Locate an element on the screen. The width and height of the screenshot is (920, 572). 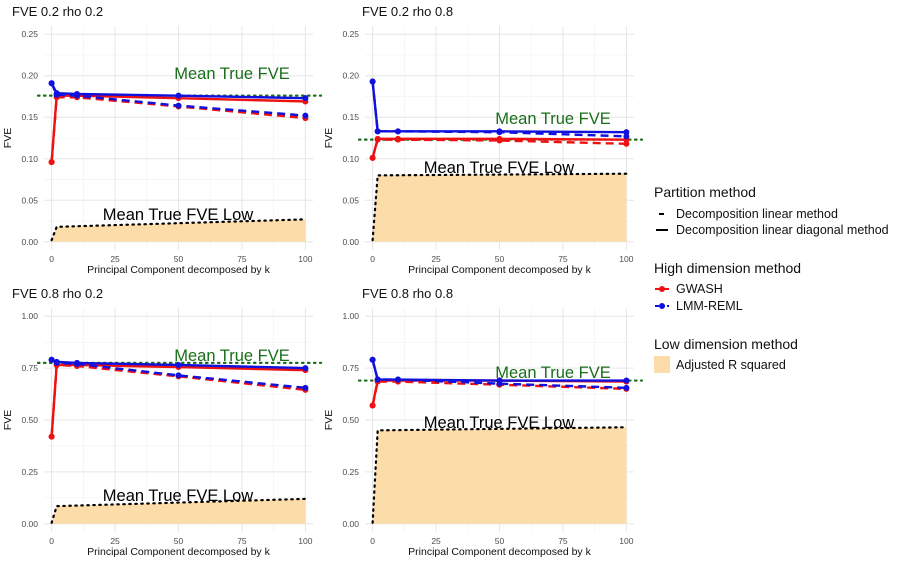
y-tick-label: 0.75 is located at coordinates (350, 368).